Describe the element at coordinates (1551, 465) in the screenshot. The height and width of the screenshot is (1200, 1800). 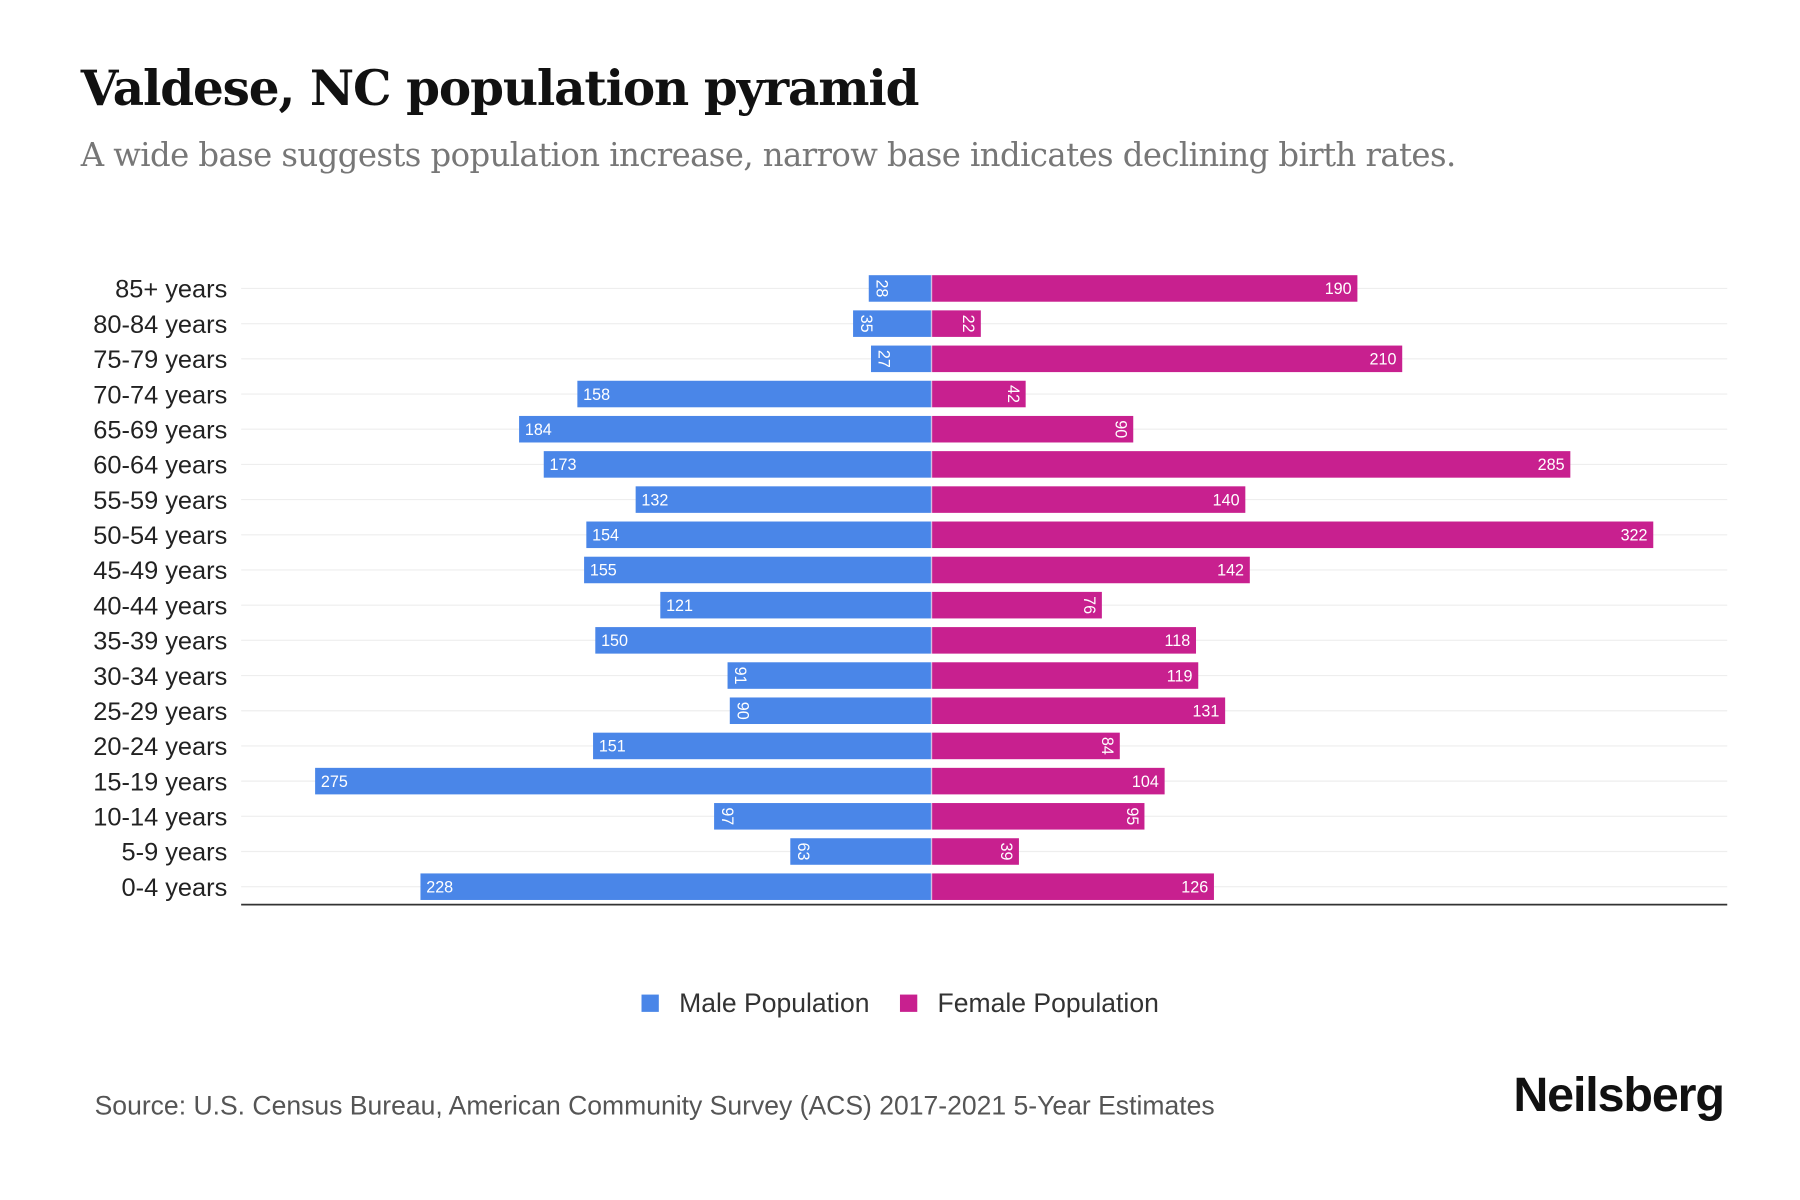
I see `data-label: 285` at that location.